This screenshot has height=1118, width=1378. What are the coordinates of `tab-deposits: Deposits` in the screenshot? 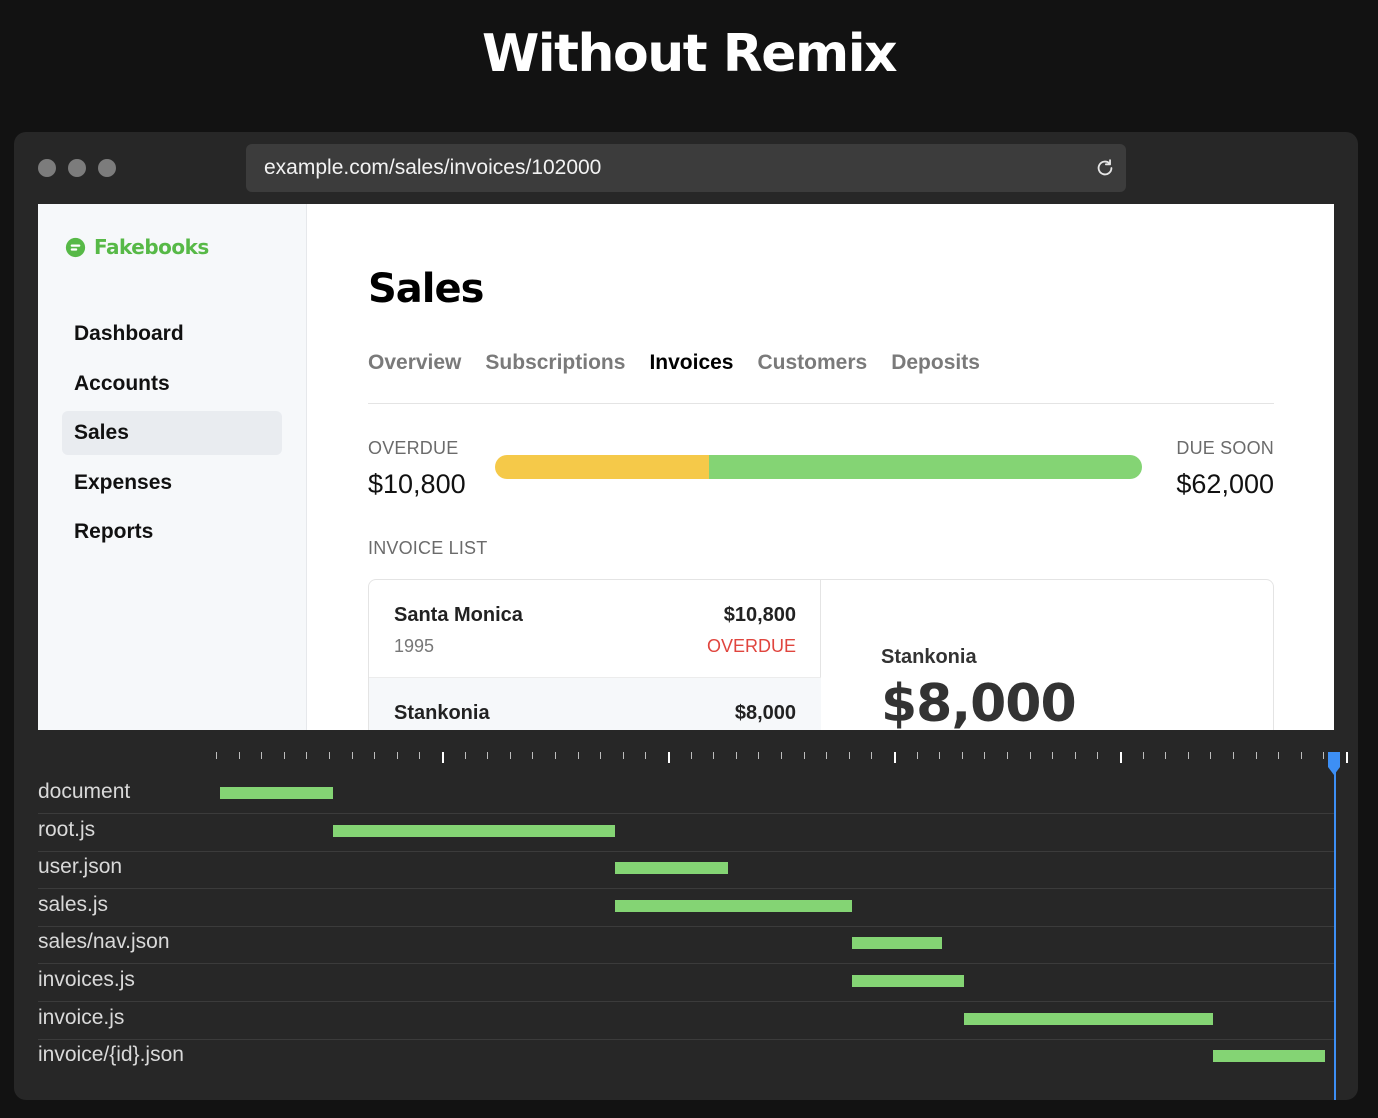 It's located at (935, 362).